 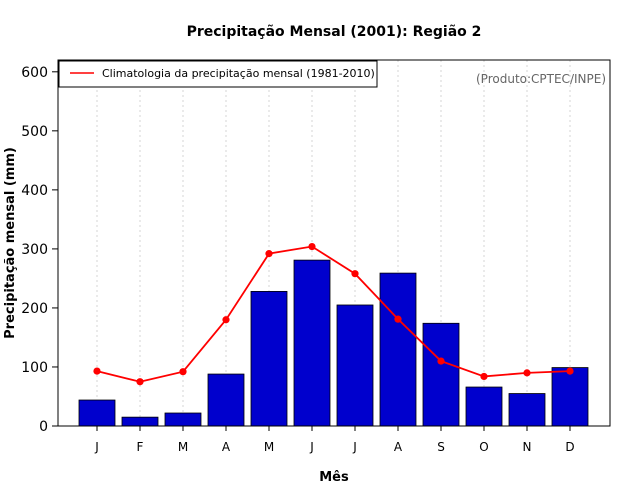 What do you see at coordinates (10, 243) in the screenshot?
I see `y-axis-label: Precipitação mensal (mm)` at bounding box center [10, 243].